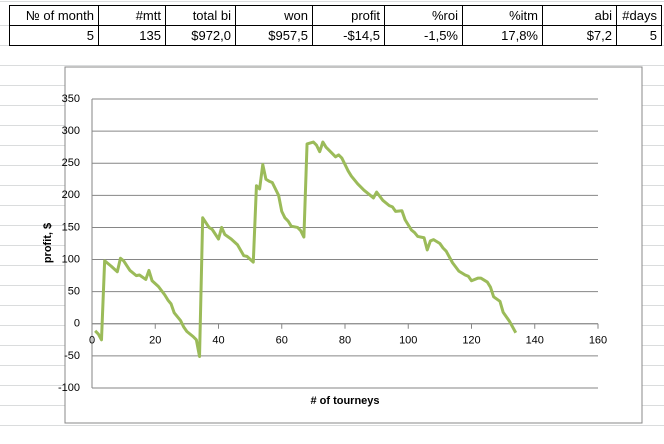 The height and width of the screenshot is (444, 664). What do you see at coordinates (218, 341) in the screenshot?
I see `x-tick-label: 40` at bounding box center [218, 341].